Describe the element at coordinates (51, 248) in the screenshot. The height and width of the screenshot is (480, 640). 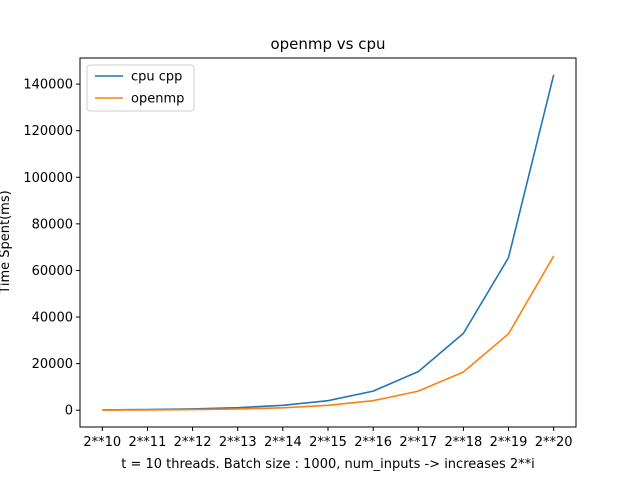
I see `y-axis: 0 20000 40000 60000 80000 100000 120000 140000` at that location.